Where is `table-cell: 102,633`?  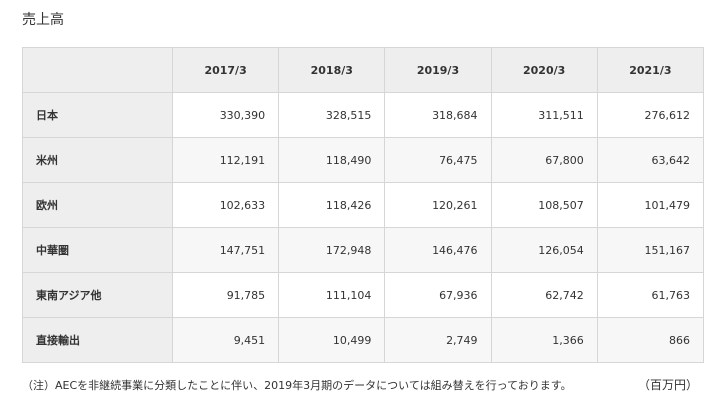 table-cell: 102,633 is located at coordinates (225, 205).